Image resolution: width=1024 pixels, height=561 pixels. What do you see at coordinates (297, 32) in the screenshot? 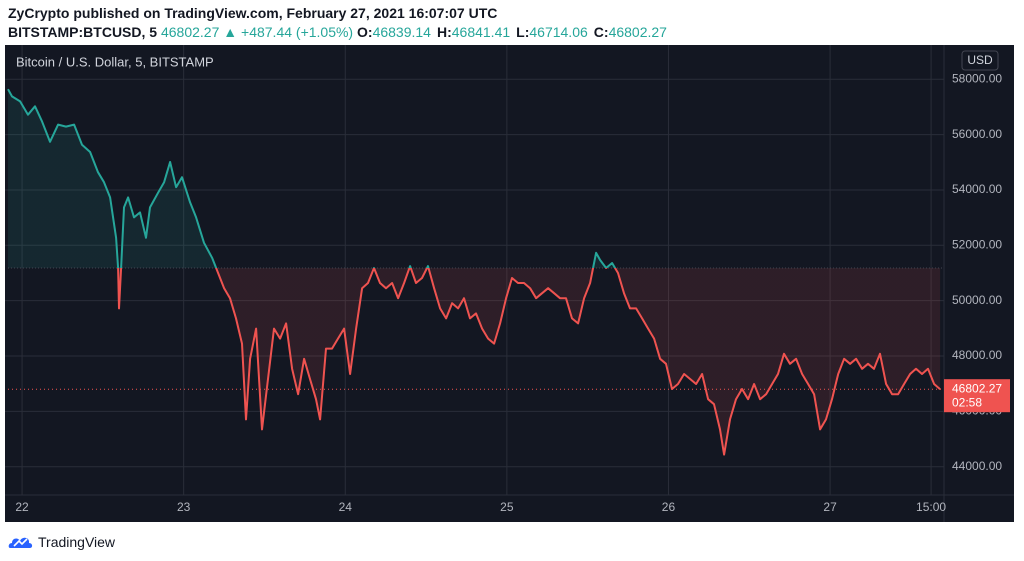
I see `change: +487.44 (+1.05%)` at bounding box center [297, 32].